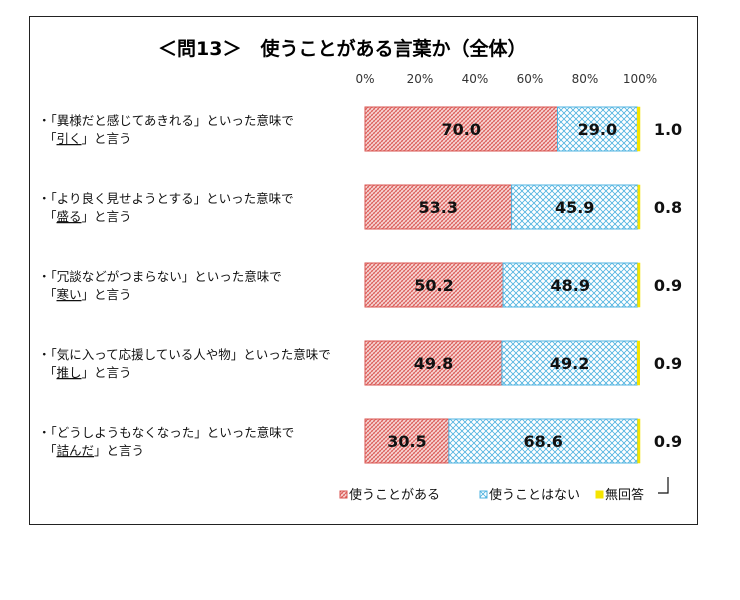 This screenshot has height=600, width=740. Describe the element at coordinates (76, 450) in the screenshot. I see `keyword: 詰んだ` at that location.